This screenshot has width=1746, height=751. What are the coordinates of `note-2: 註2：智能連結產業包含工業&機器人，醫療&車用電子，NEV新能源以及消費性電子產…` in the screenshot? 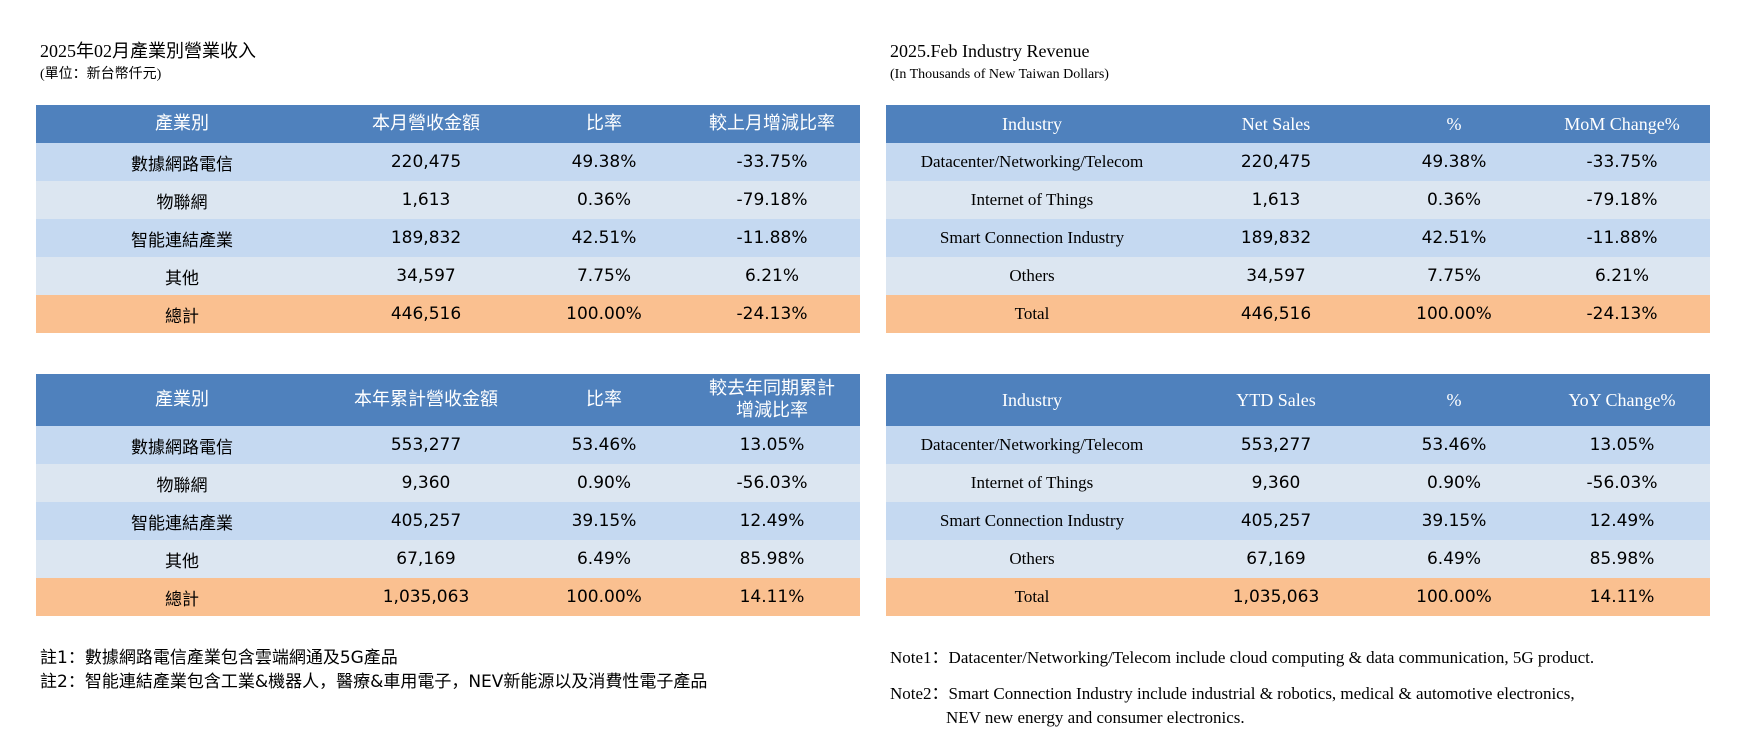 It's located at (374, 682).